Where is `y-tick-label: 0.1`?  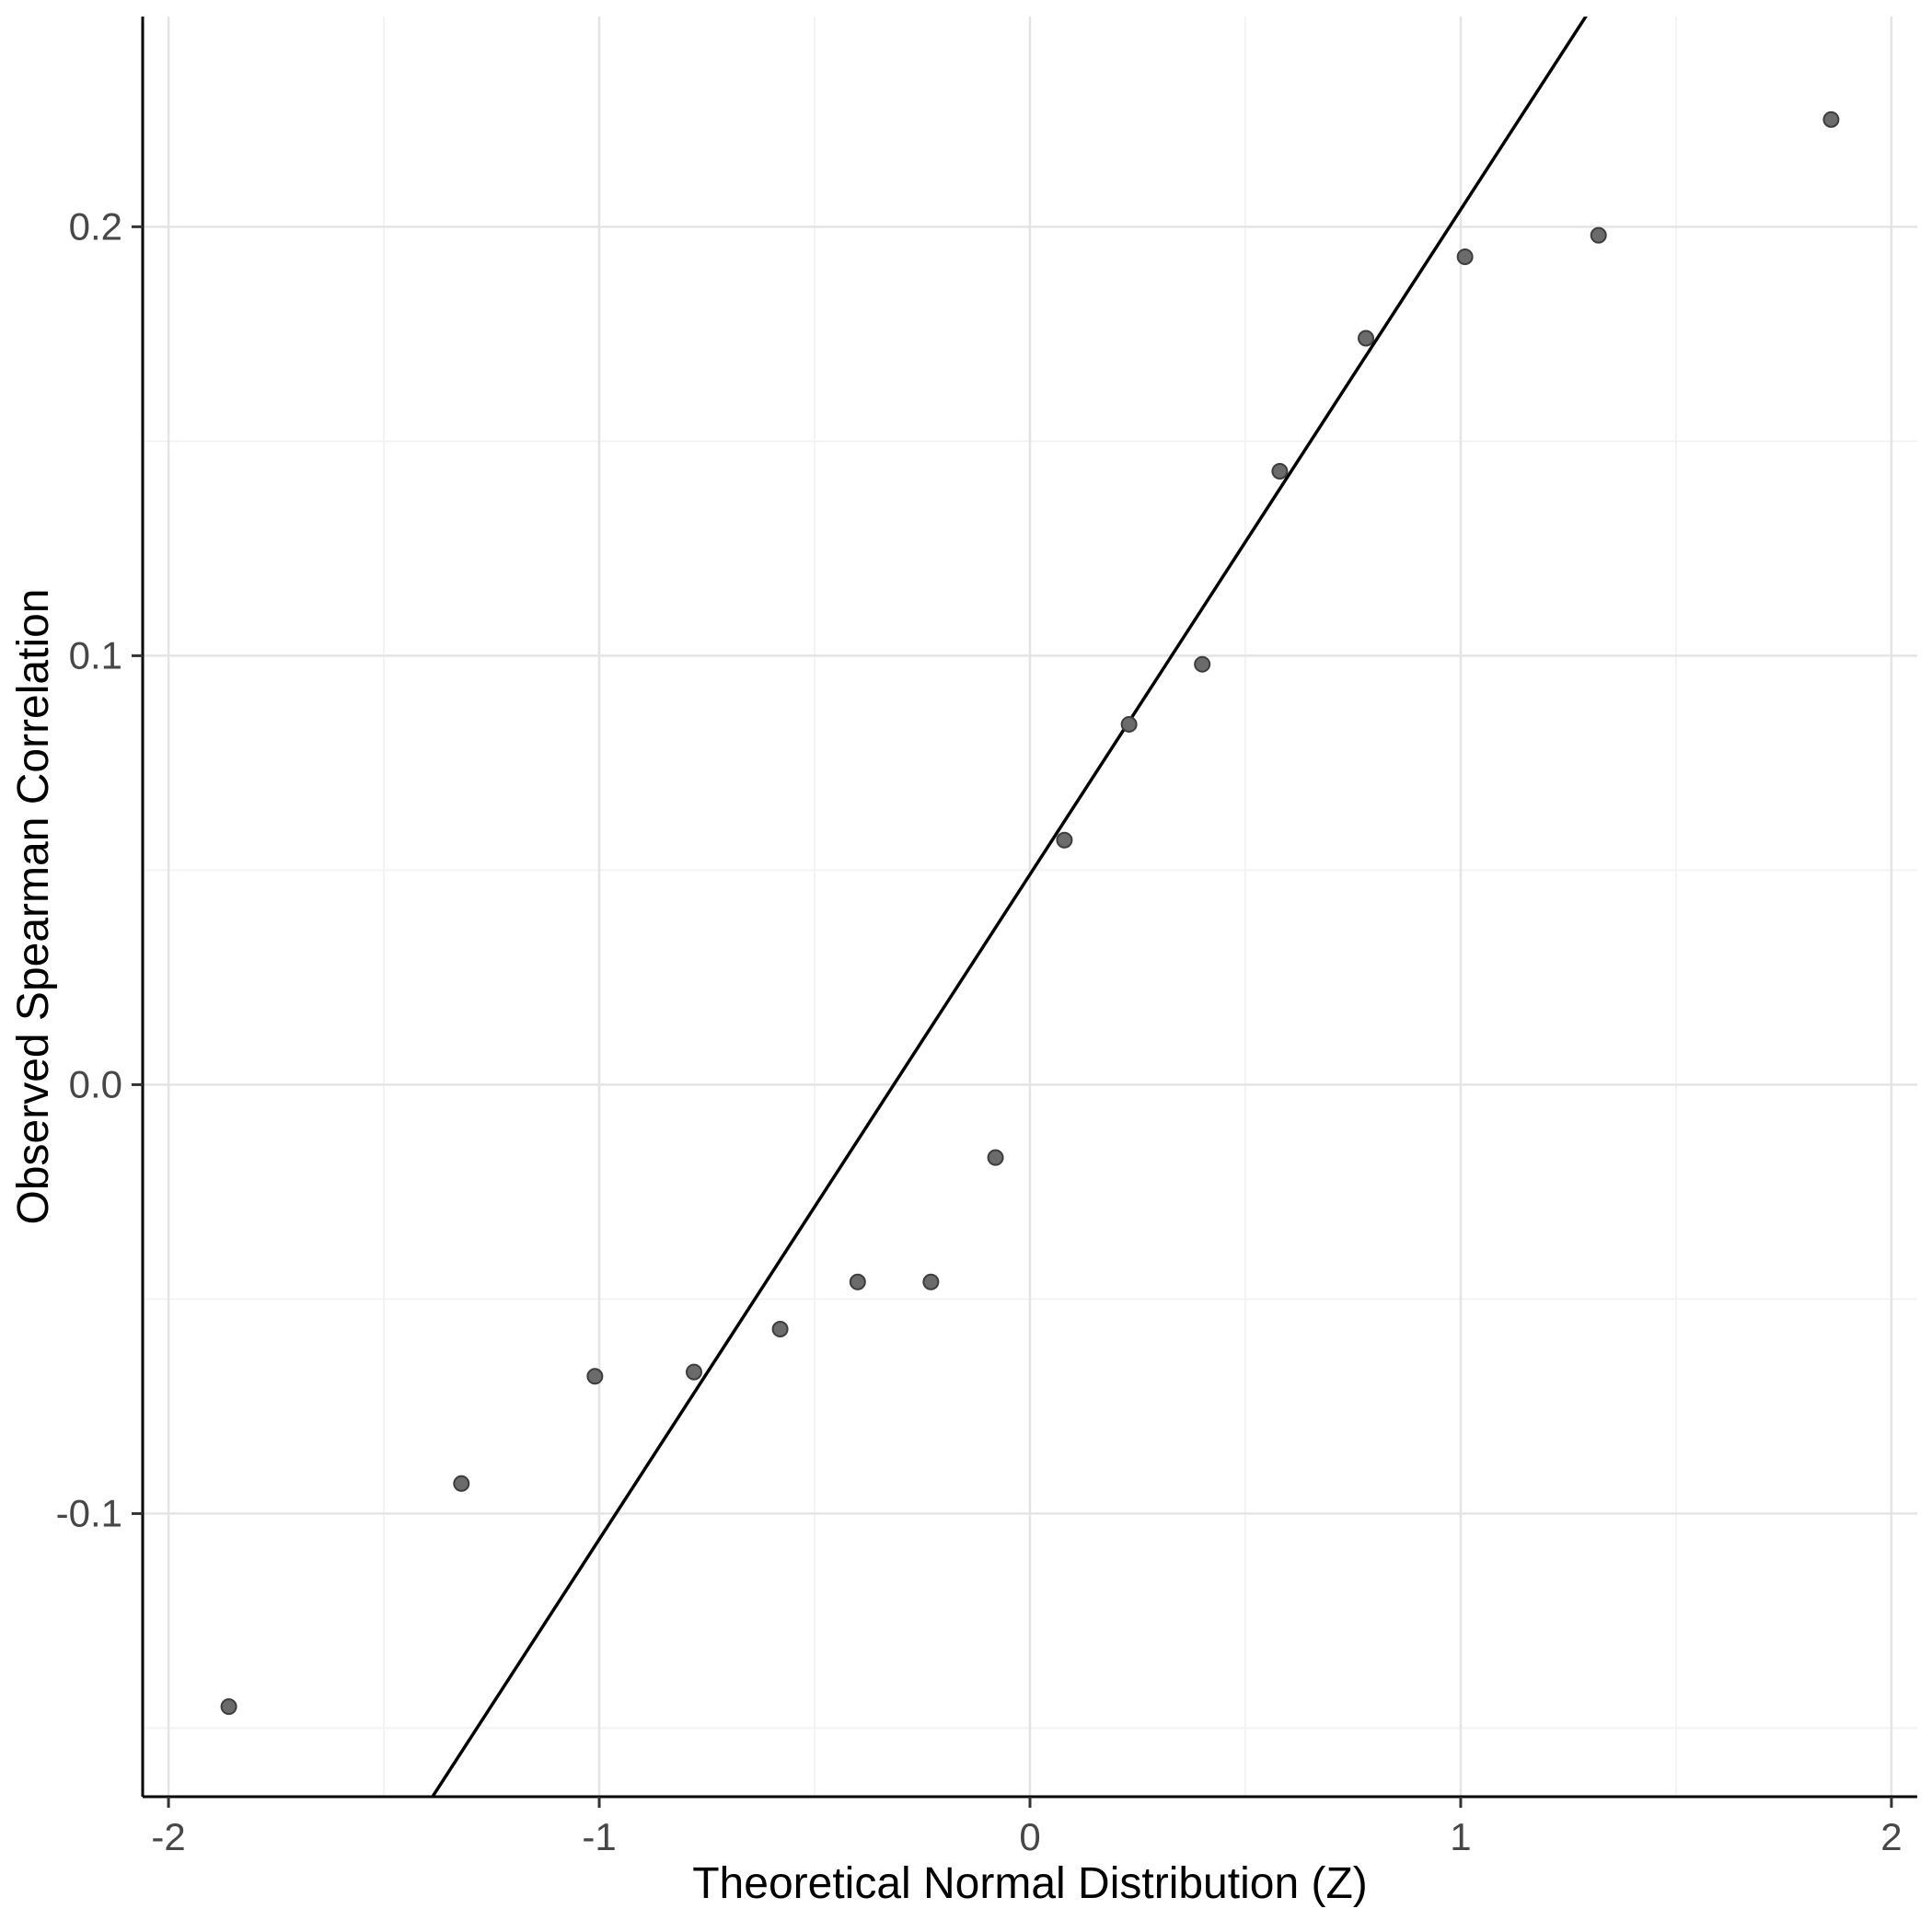 y-tick-label: 0.1 is located at coordinates (96, 655).